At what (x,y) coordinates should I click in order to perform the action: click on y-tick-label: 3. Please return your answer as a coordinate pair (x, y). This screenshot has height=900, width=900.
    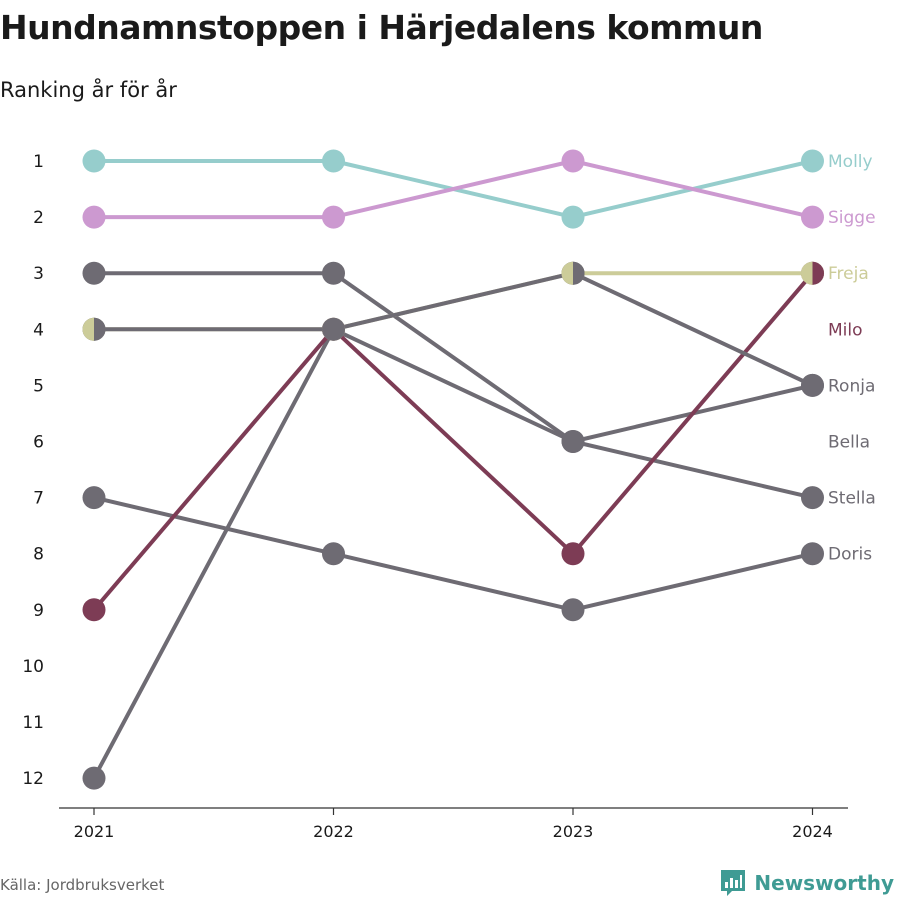
    Looking at the image, I should click on (38, 274).